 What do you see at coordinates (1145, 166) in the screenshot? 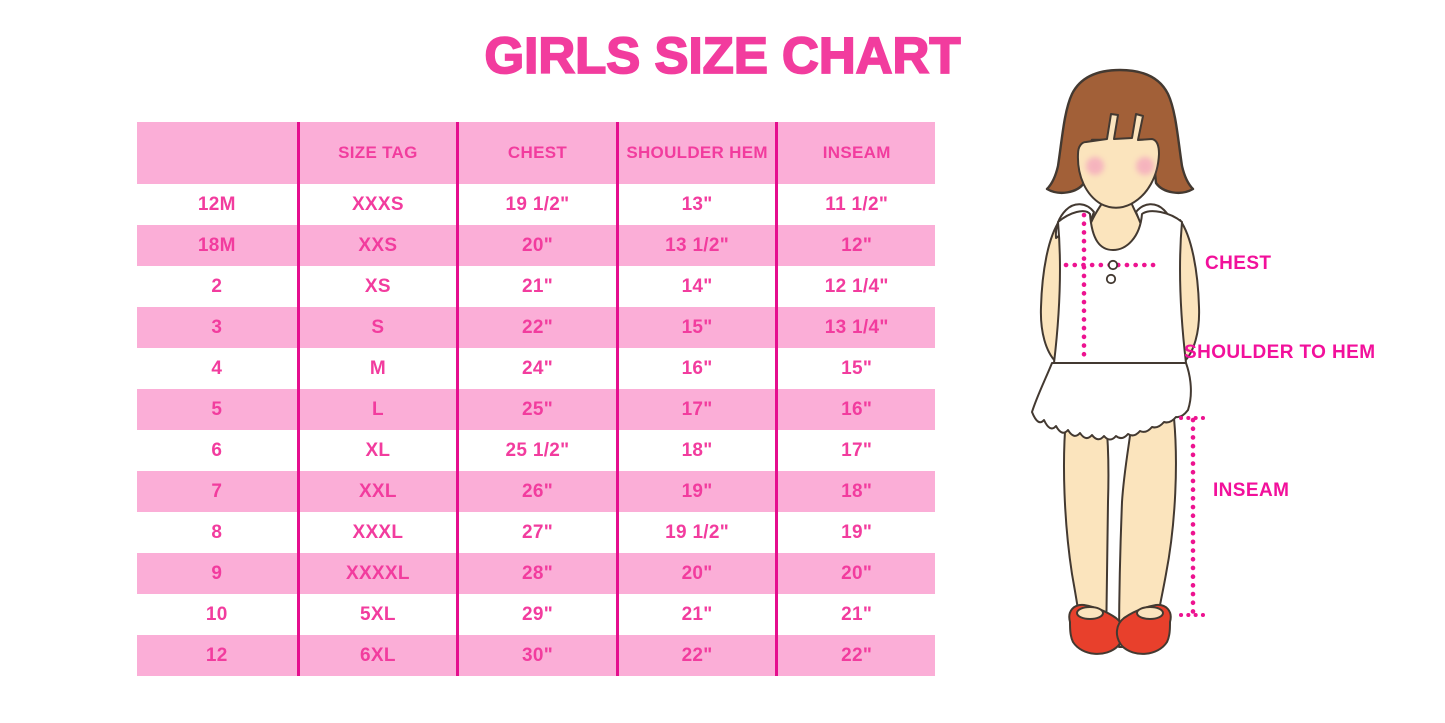
I see `right-blush` at bounding box center [1145, 166].